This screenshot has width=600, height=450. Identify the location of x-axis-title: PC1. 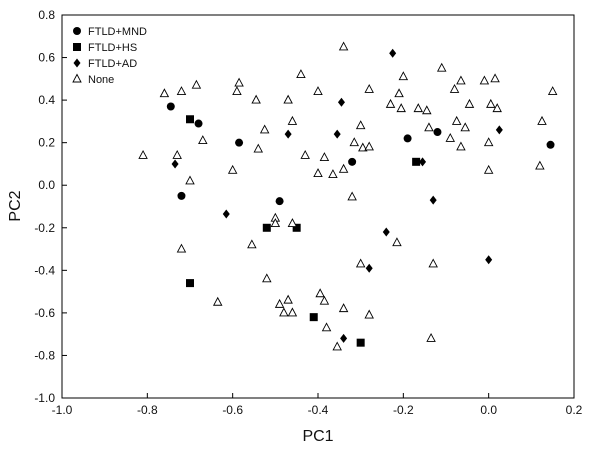
(317, 436).